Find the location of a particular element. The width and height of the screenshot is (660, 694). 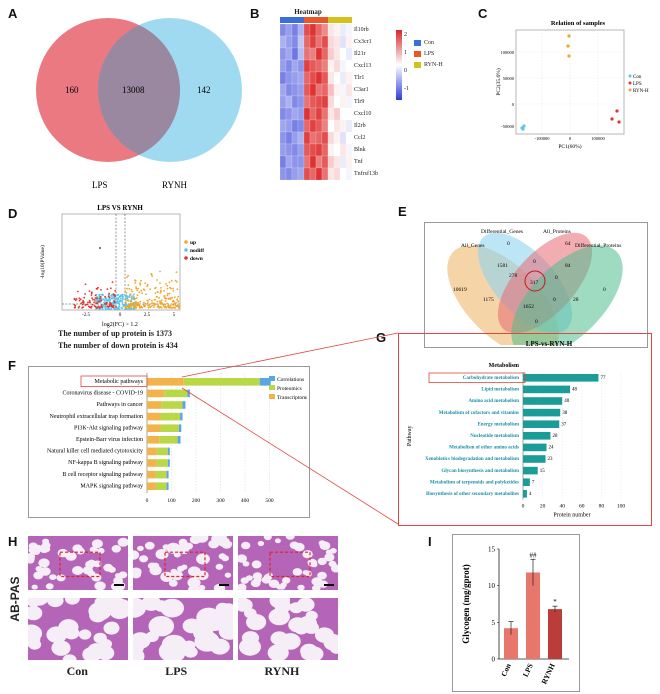

histology-group-labels: Con LPS RYNH is located at coordinates (183, 671).